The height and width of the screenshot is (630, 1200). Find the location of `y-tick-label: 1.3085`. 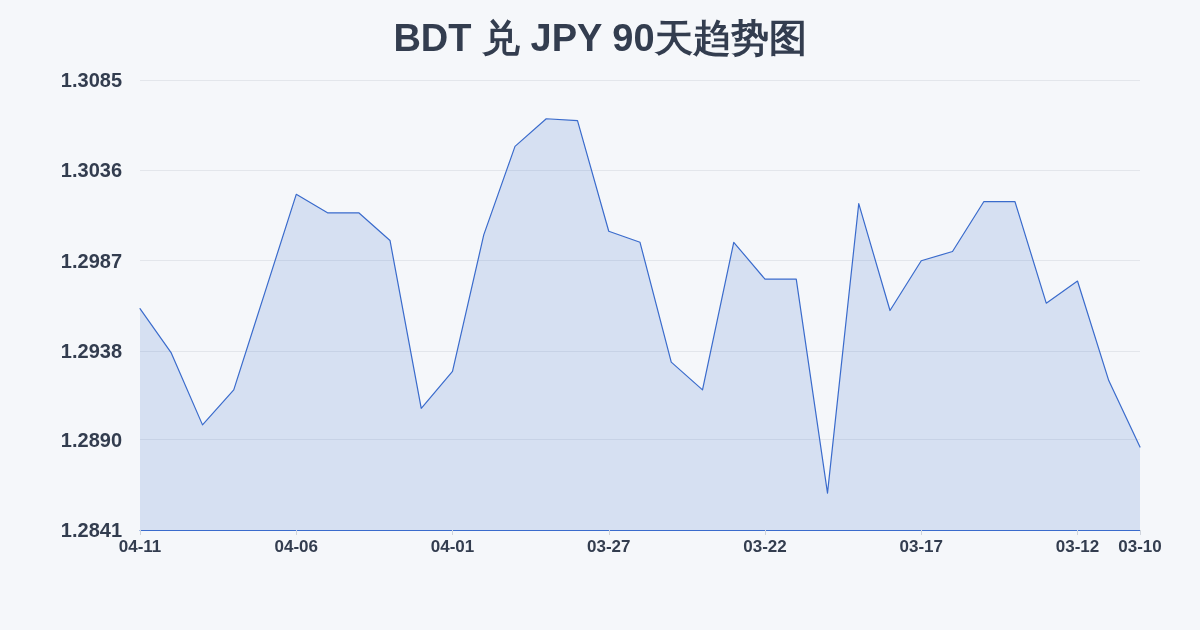

y-tick-label: 1.3085 is located at coordinates (91, 80).